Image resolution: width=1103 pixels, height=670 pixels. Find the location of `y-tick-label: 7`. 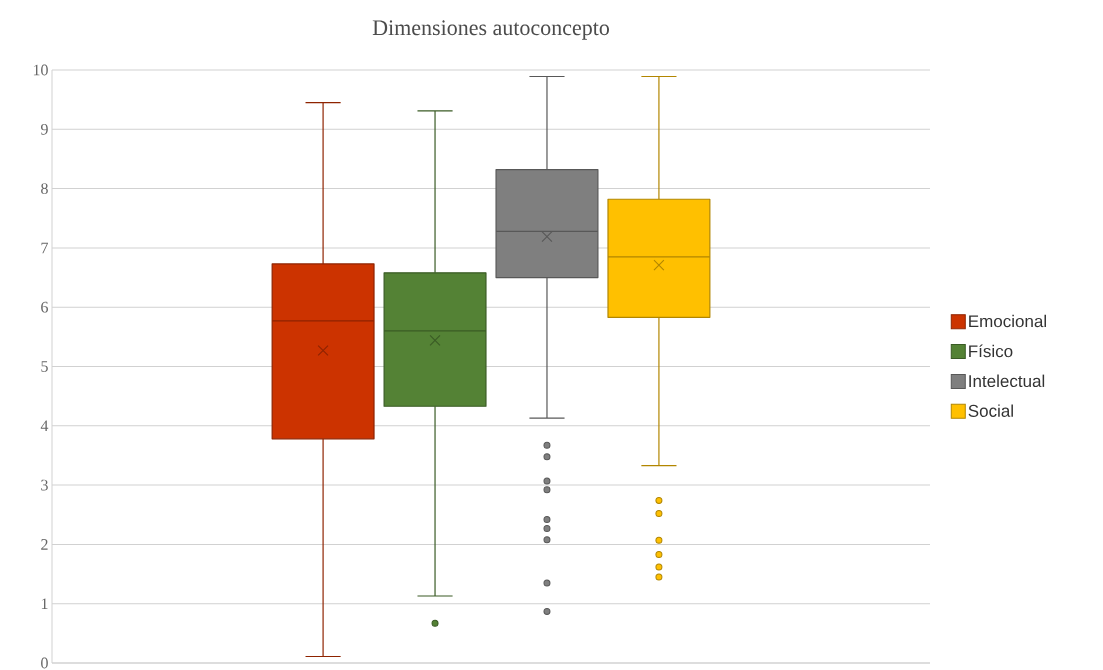

y-tick-label: 7 is located at coordinates (45, 248).